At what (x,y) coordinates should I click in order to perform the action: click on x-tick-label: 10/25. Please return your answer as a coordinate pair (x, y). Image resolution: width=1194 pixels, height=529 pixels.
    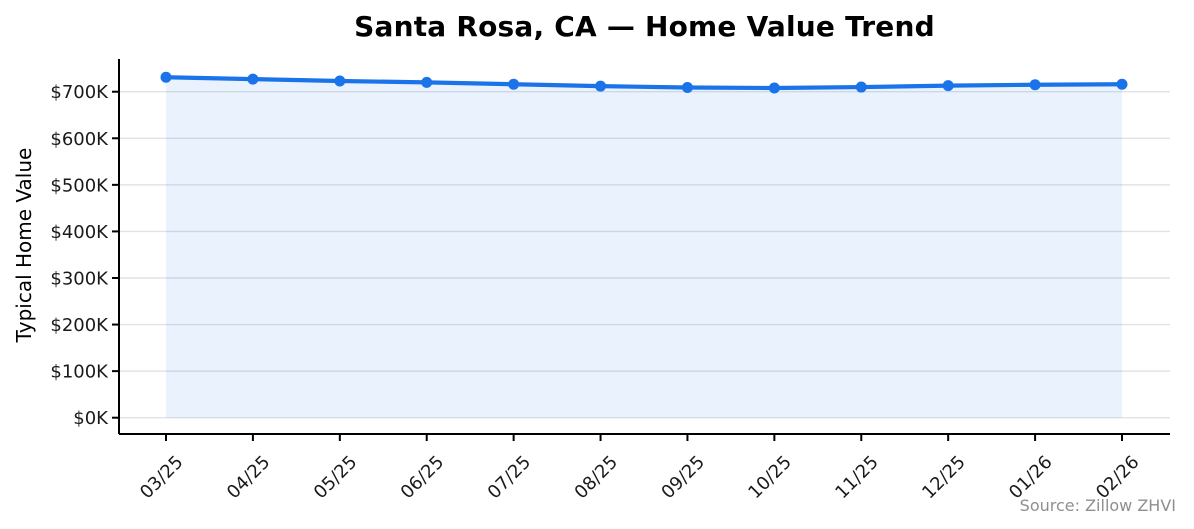
    Looking at the image, I should click on (770, 478).